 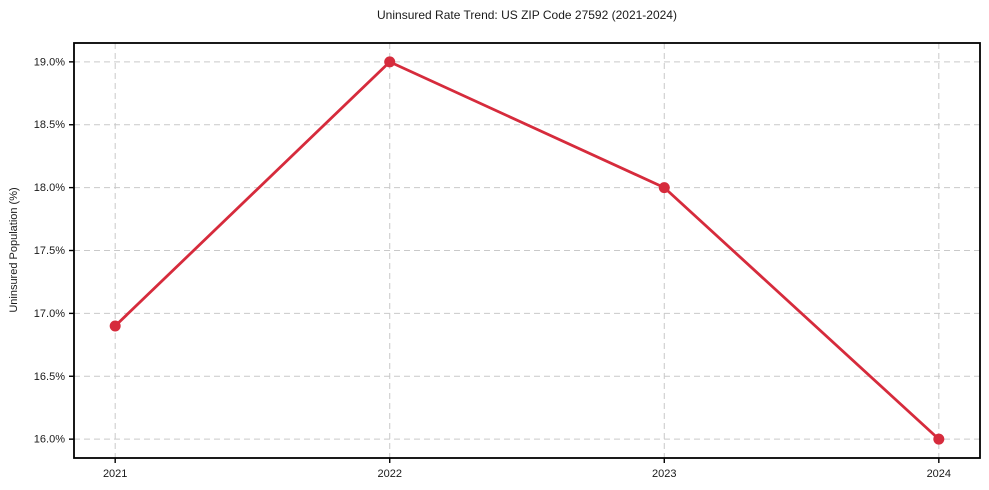 What do you see at coordinates (49, 62) in the screenshot?
I see `y-tick-label: 19.0%` at bounding box center [49, 62].